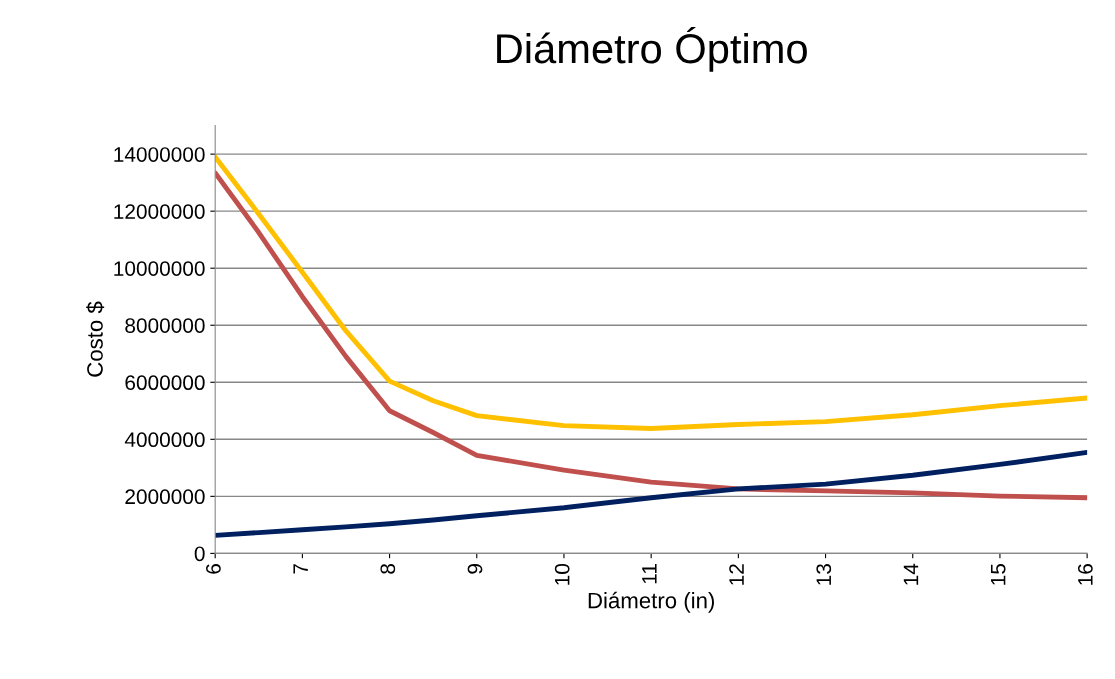  Describe the element at coordinates (736, 574) in the screenshot. I see `x-tick-label: 12` at that location.